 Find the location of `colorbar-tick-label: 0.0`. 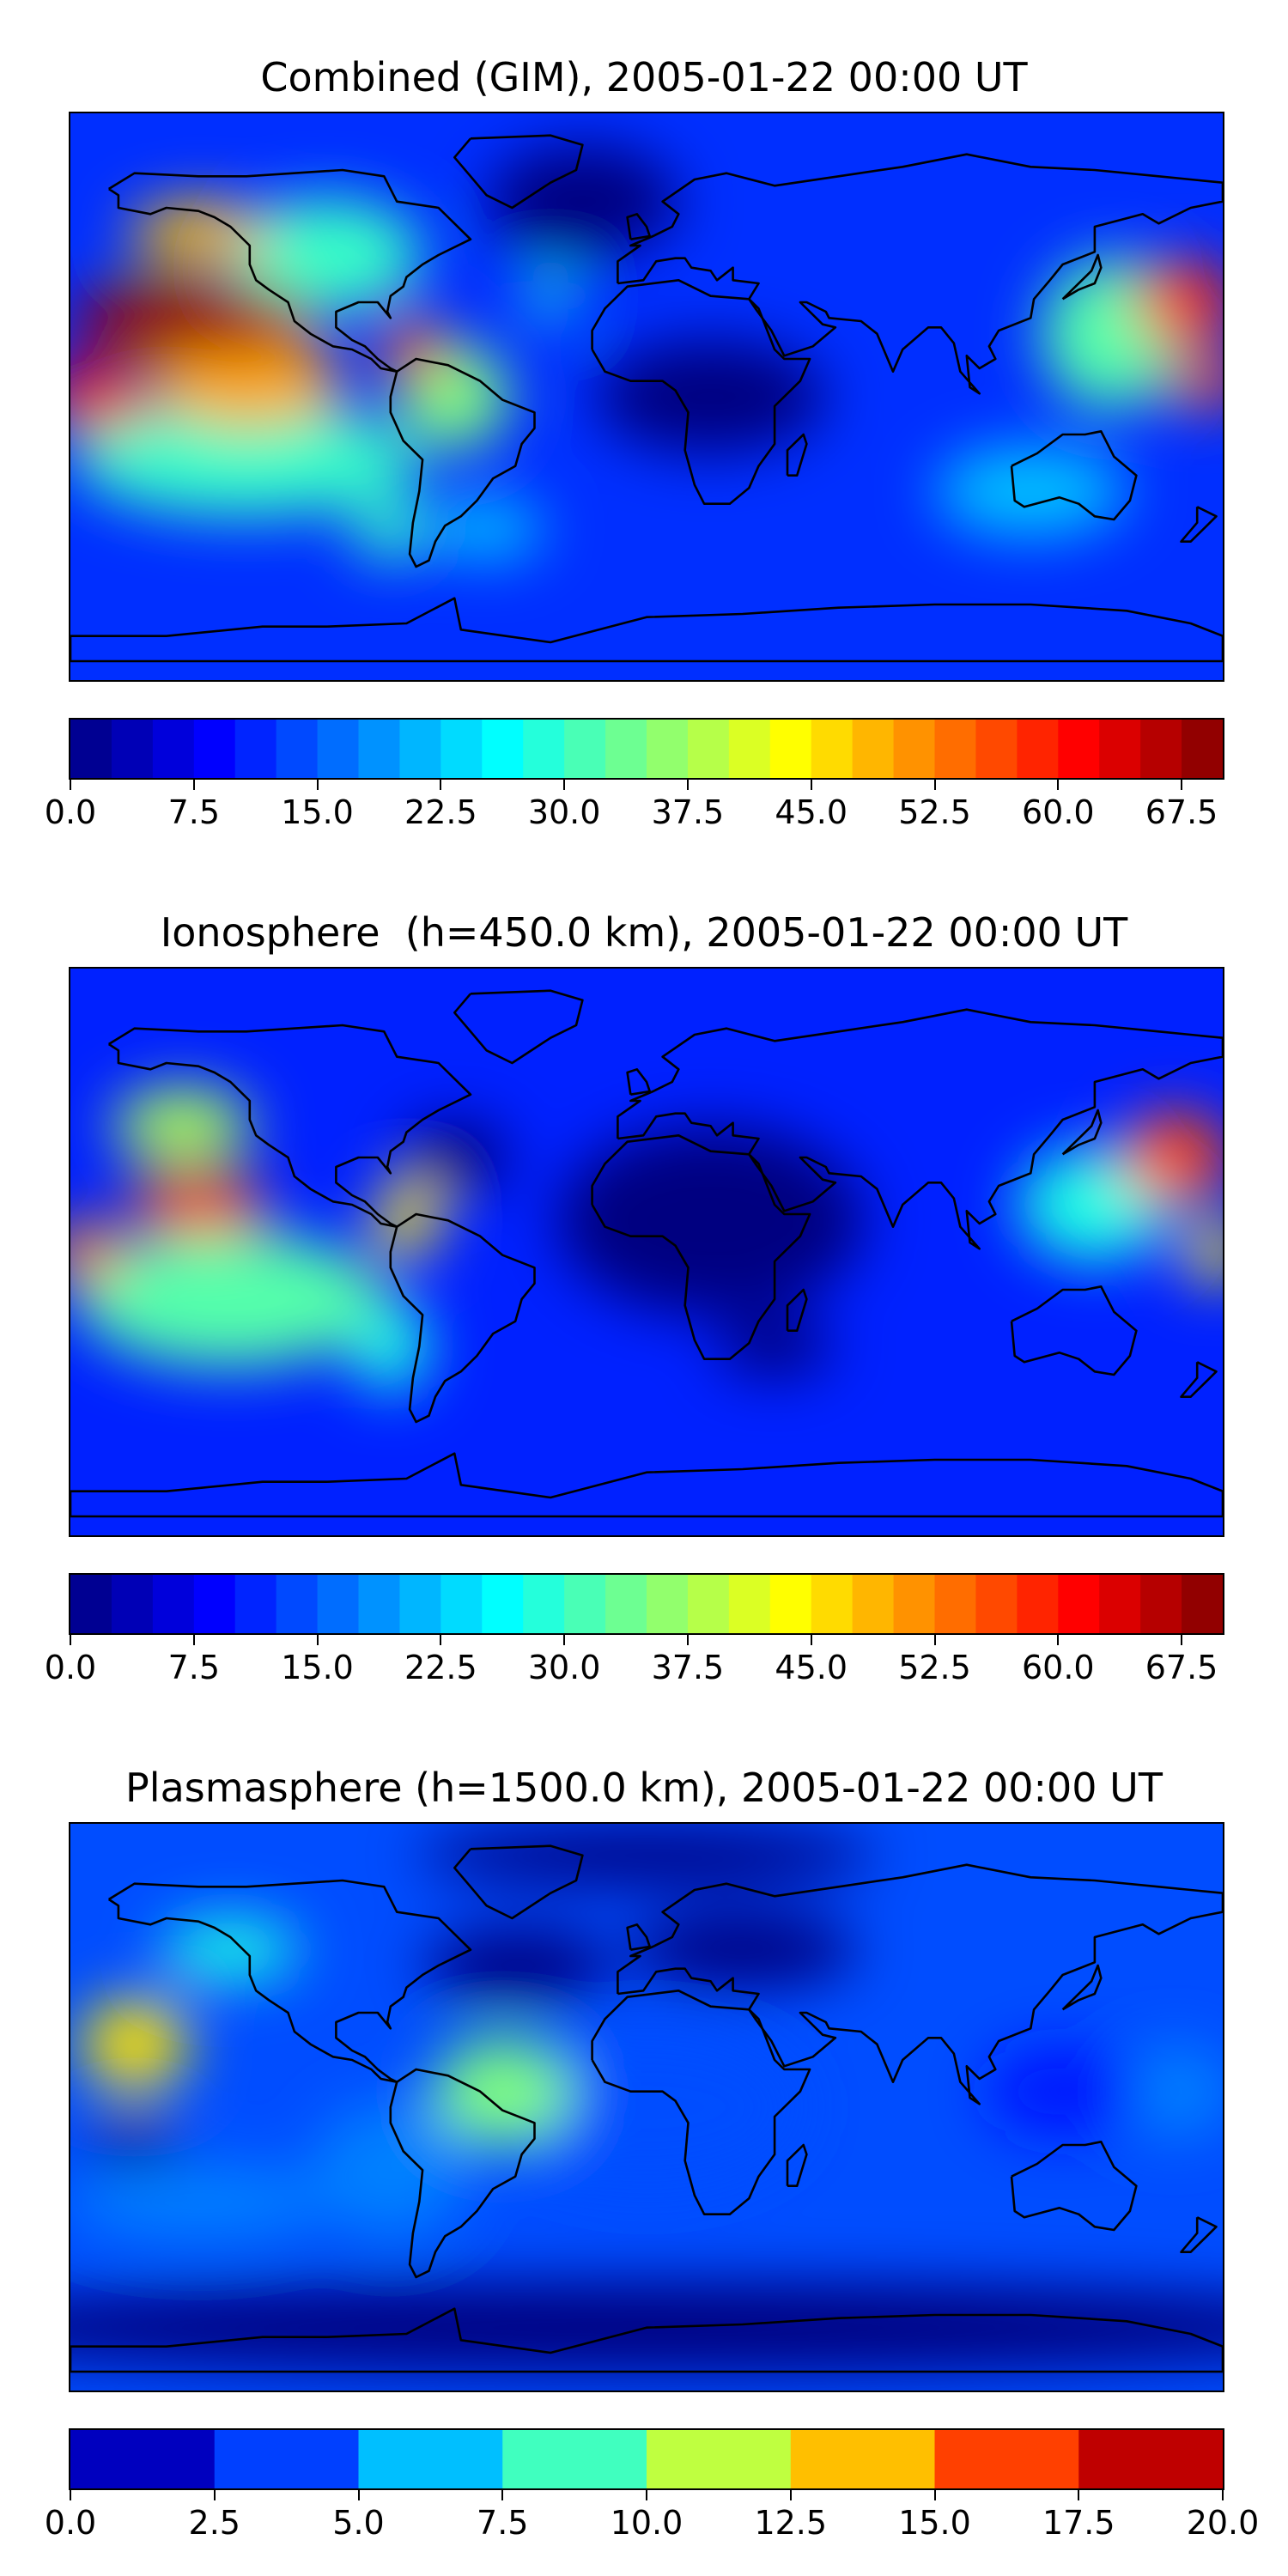

colorbar-tick-label: 0.0 is located at coordinates (70, 1667).